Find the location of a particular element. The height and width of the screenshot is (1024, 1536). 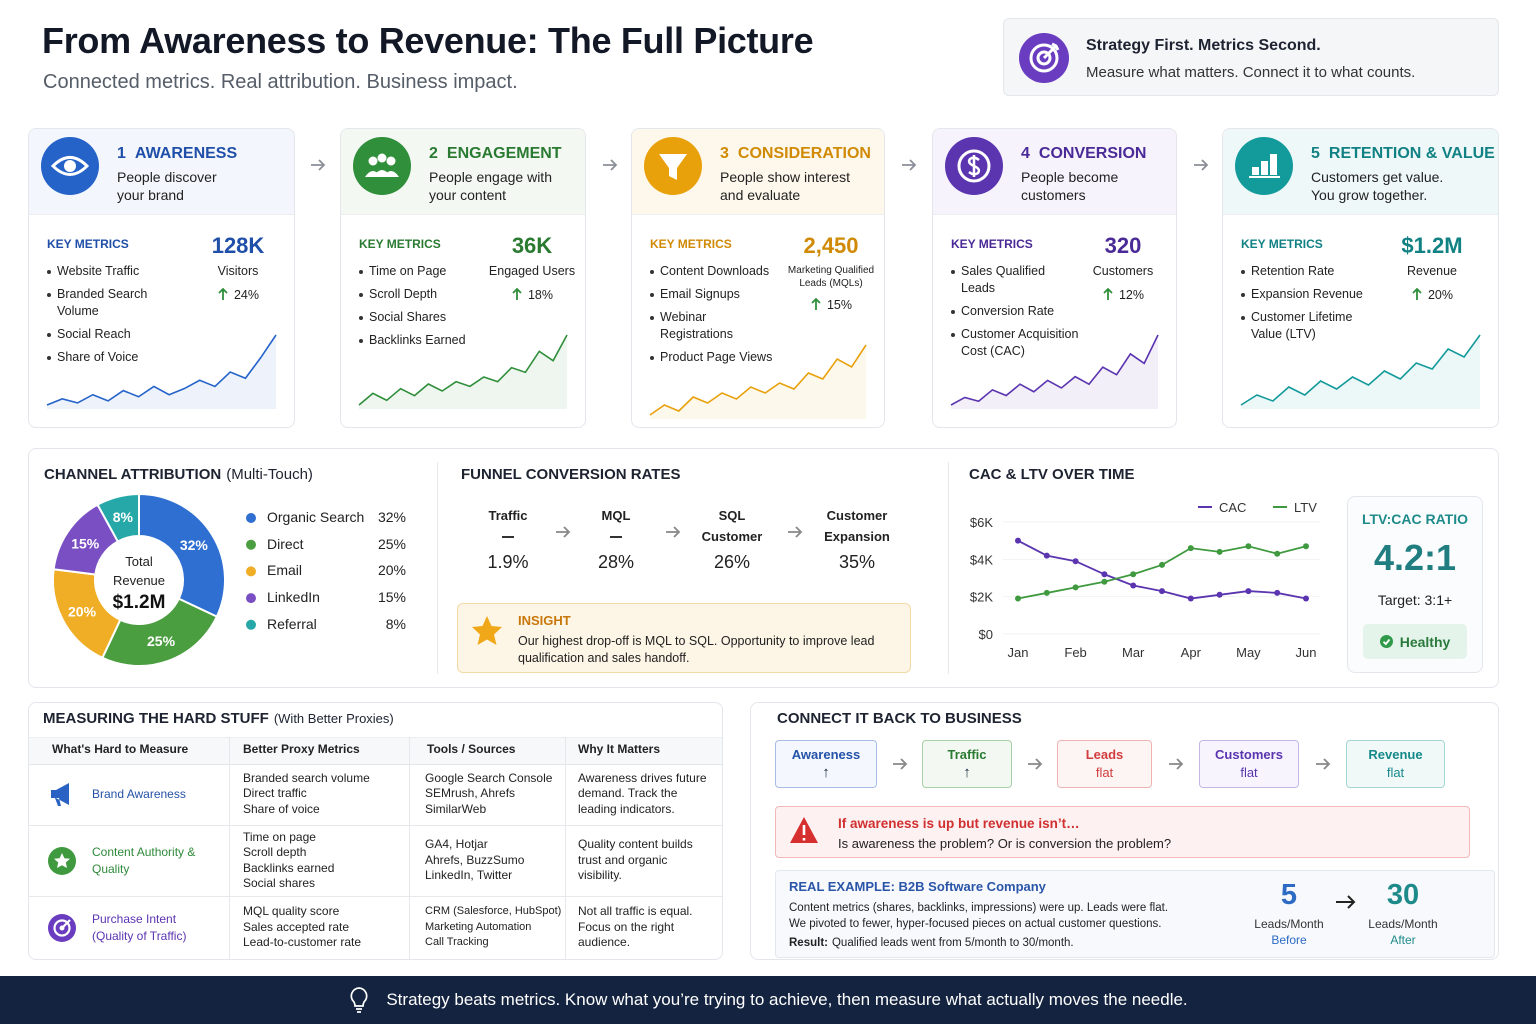

kpi-value: 5 is located at coordinates (1289, 895).